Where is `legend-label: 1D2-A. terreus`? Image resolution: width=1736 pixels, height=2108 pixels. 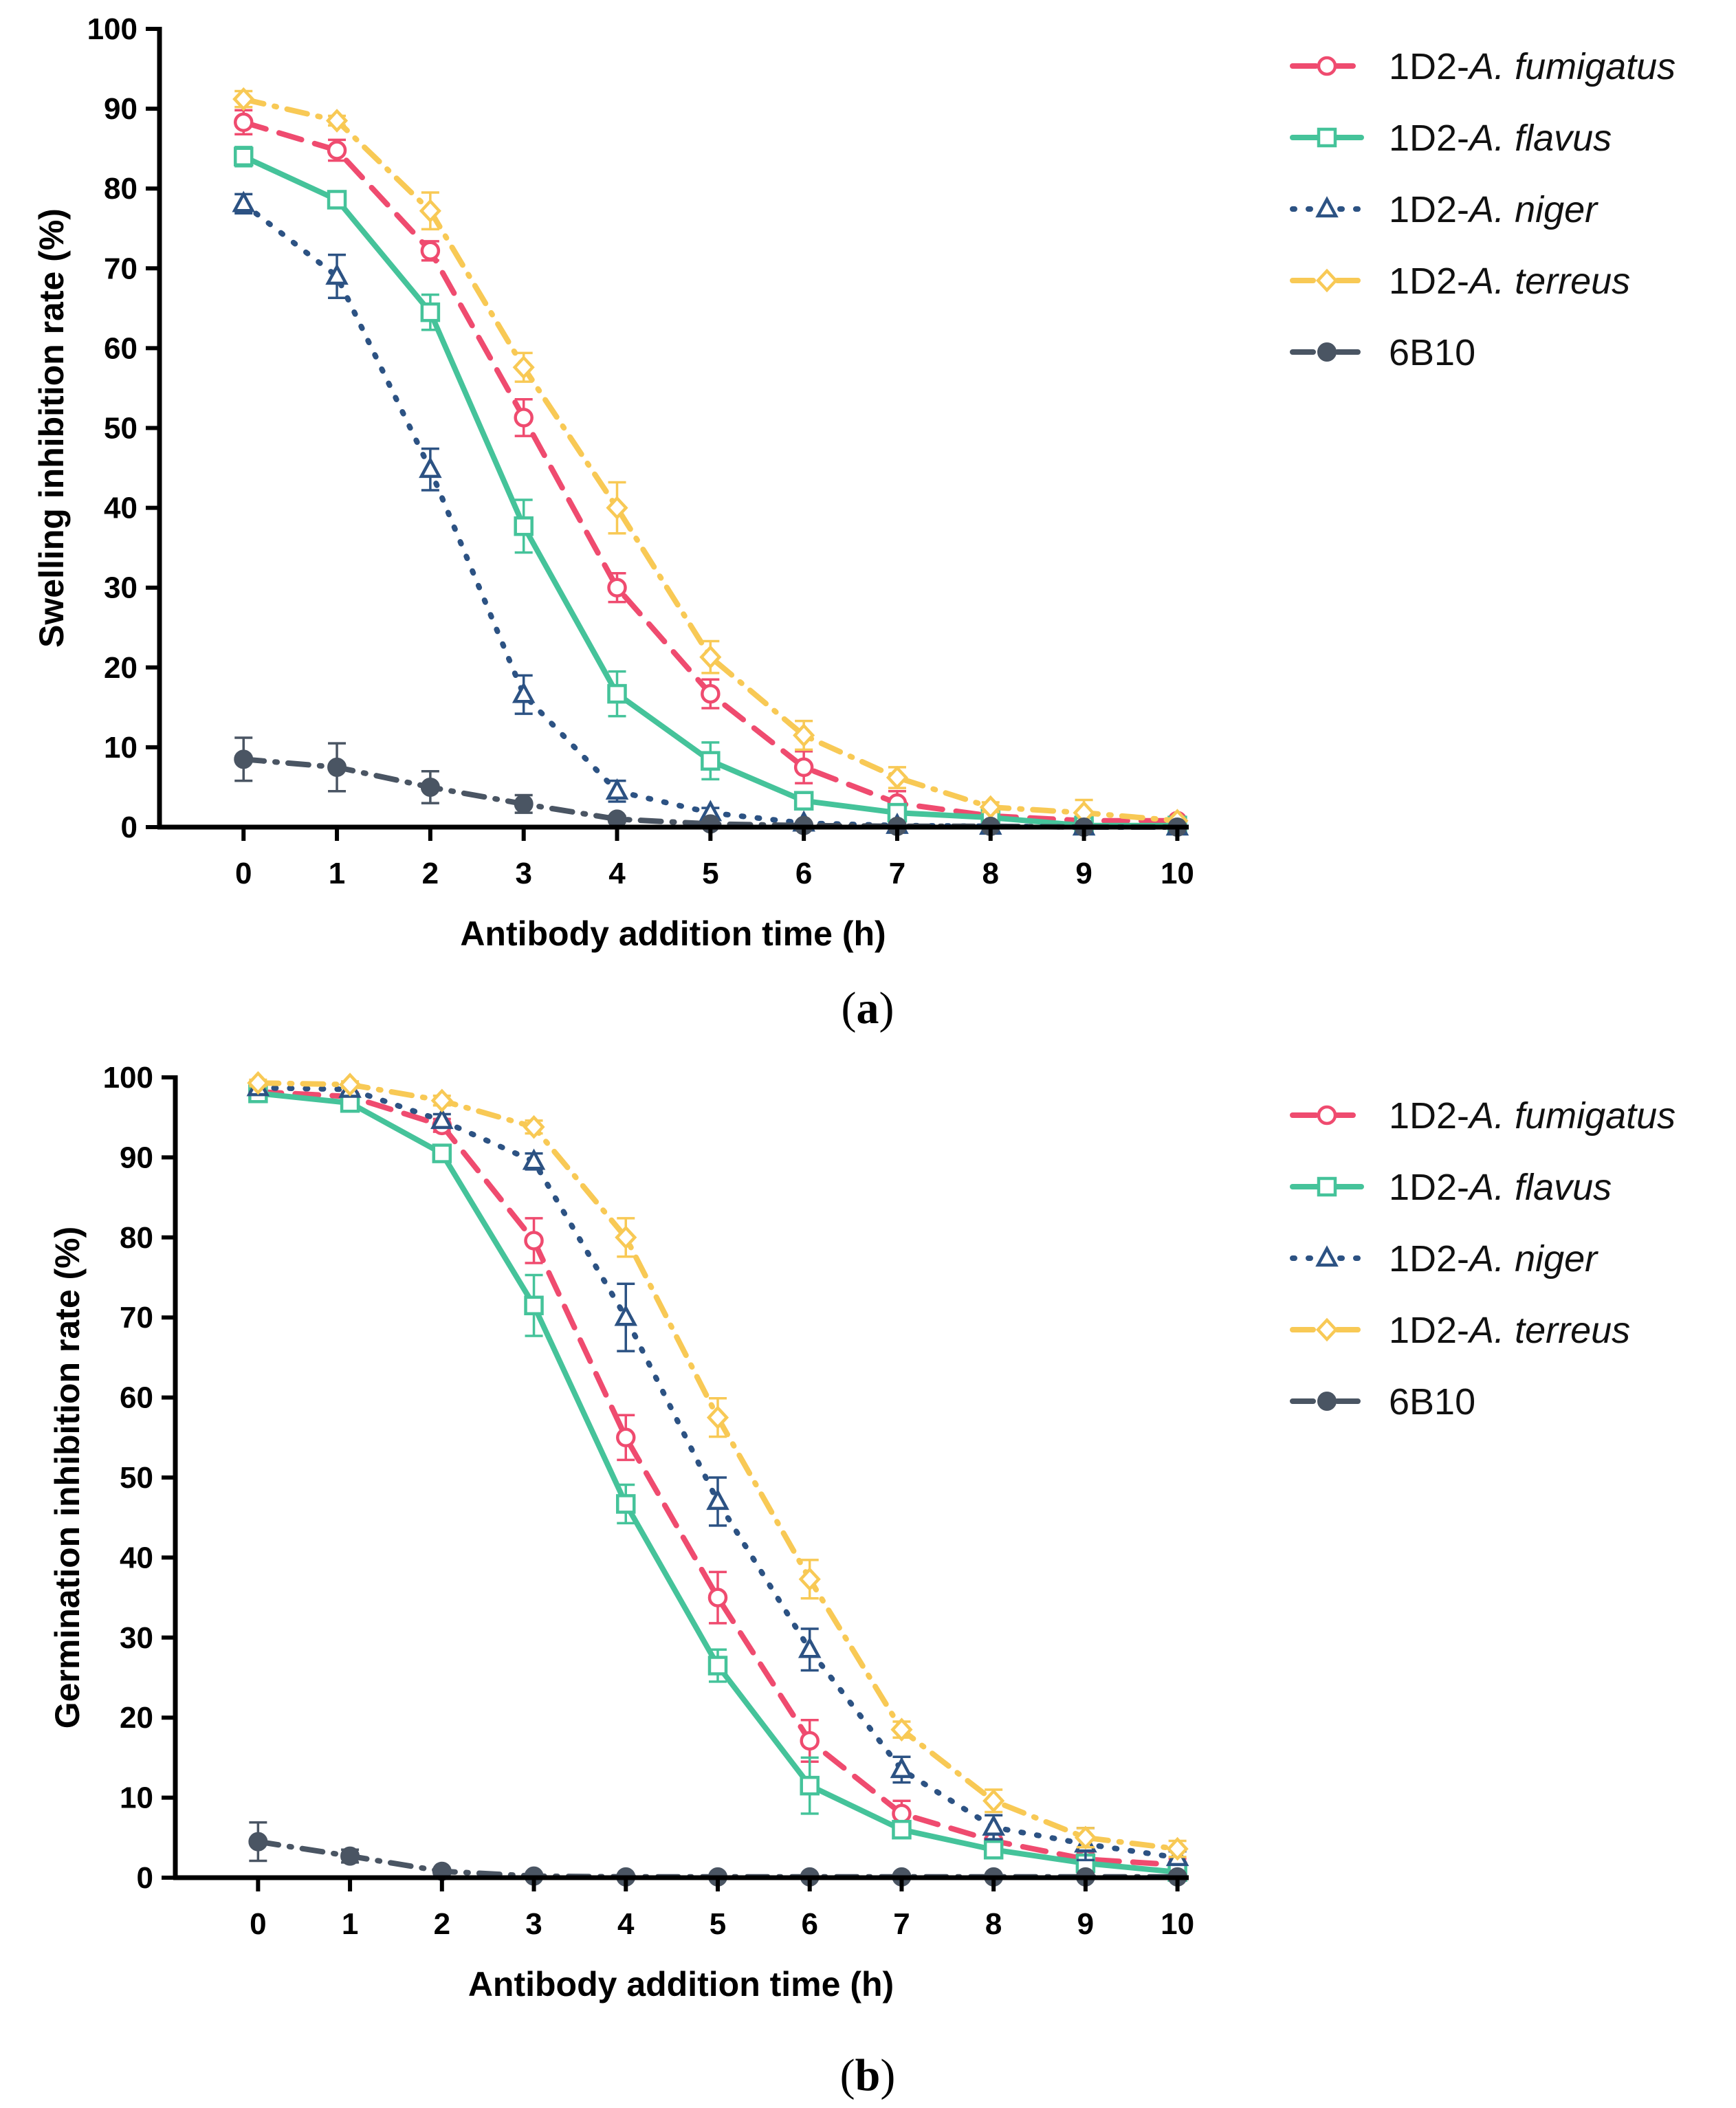
legend-label: 1D2-A. terreus is located at coordinates (1509, 1330).